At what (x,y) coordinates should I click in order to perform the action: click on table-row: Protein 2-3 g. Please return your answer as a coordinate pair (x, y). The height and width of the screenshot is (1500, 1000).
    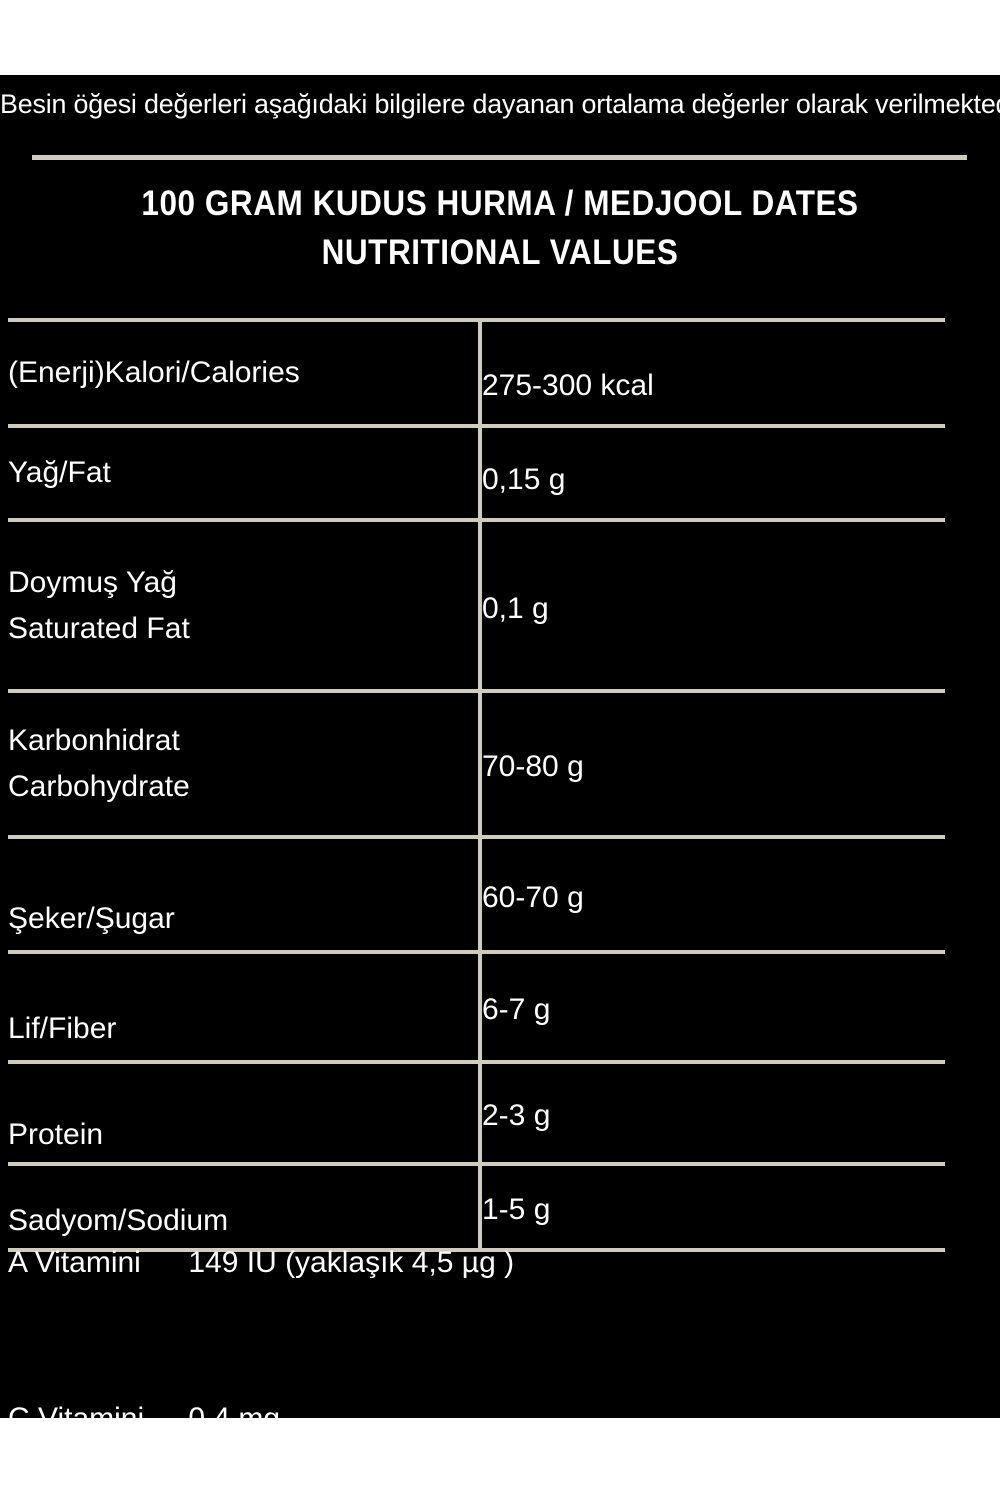
    Looking at the image, I should click on (476, 1113).